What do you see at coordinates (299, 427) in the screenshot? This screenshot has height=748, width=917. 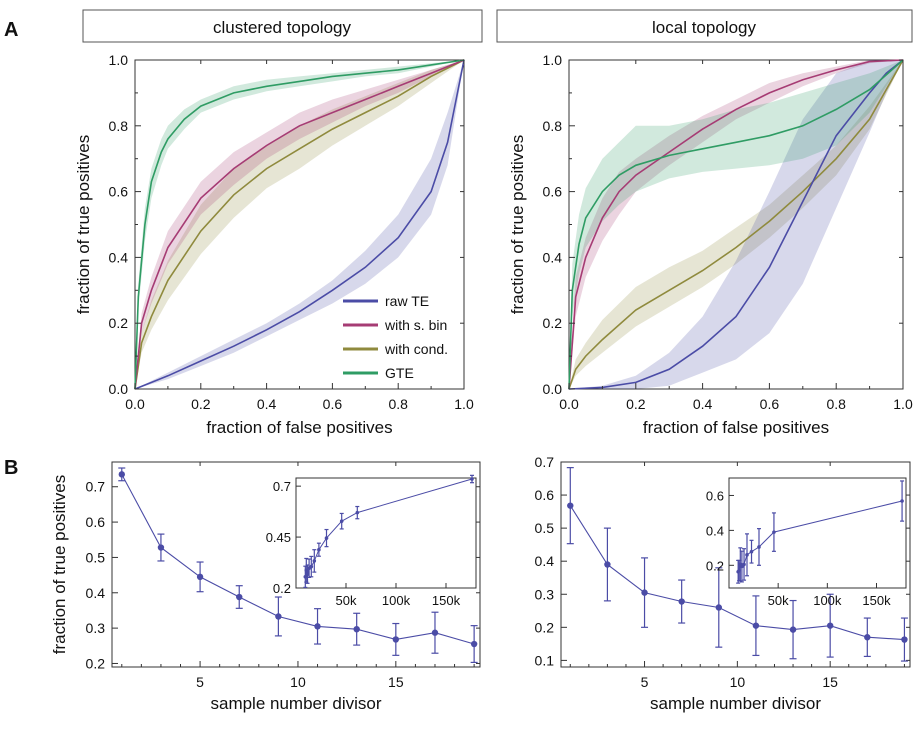 I see `x-axis-label-clustered: fraction of false positives` at bounding box center [299, 427].